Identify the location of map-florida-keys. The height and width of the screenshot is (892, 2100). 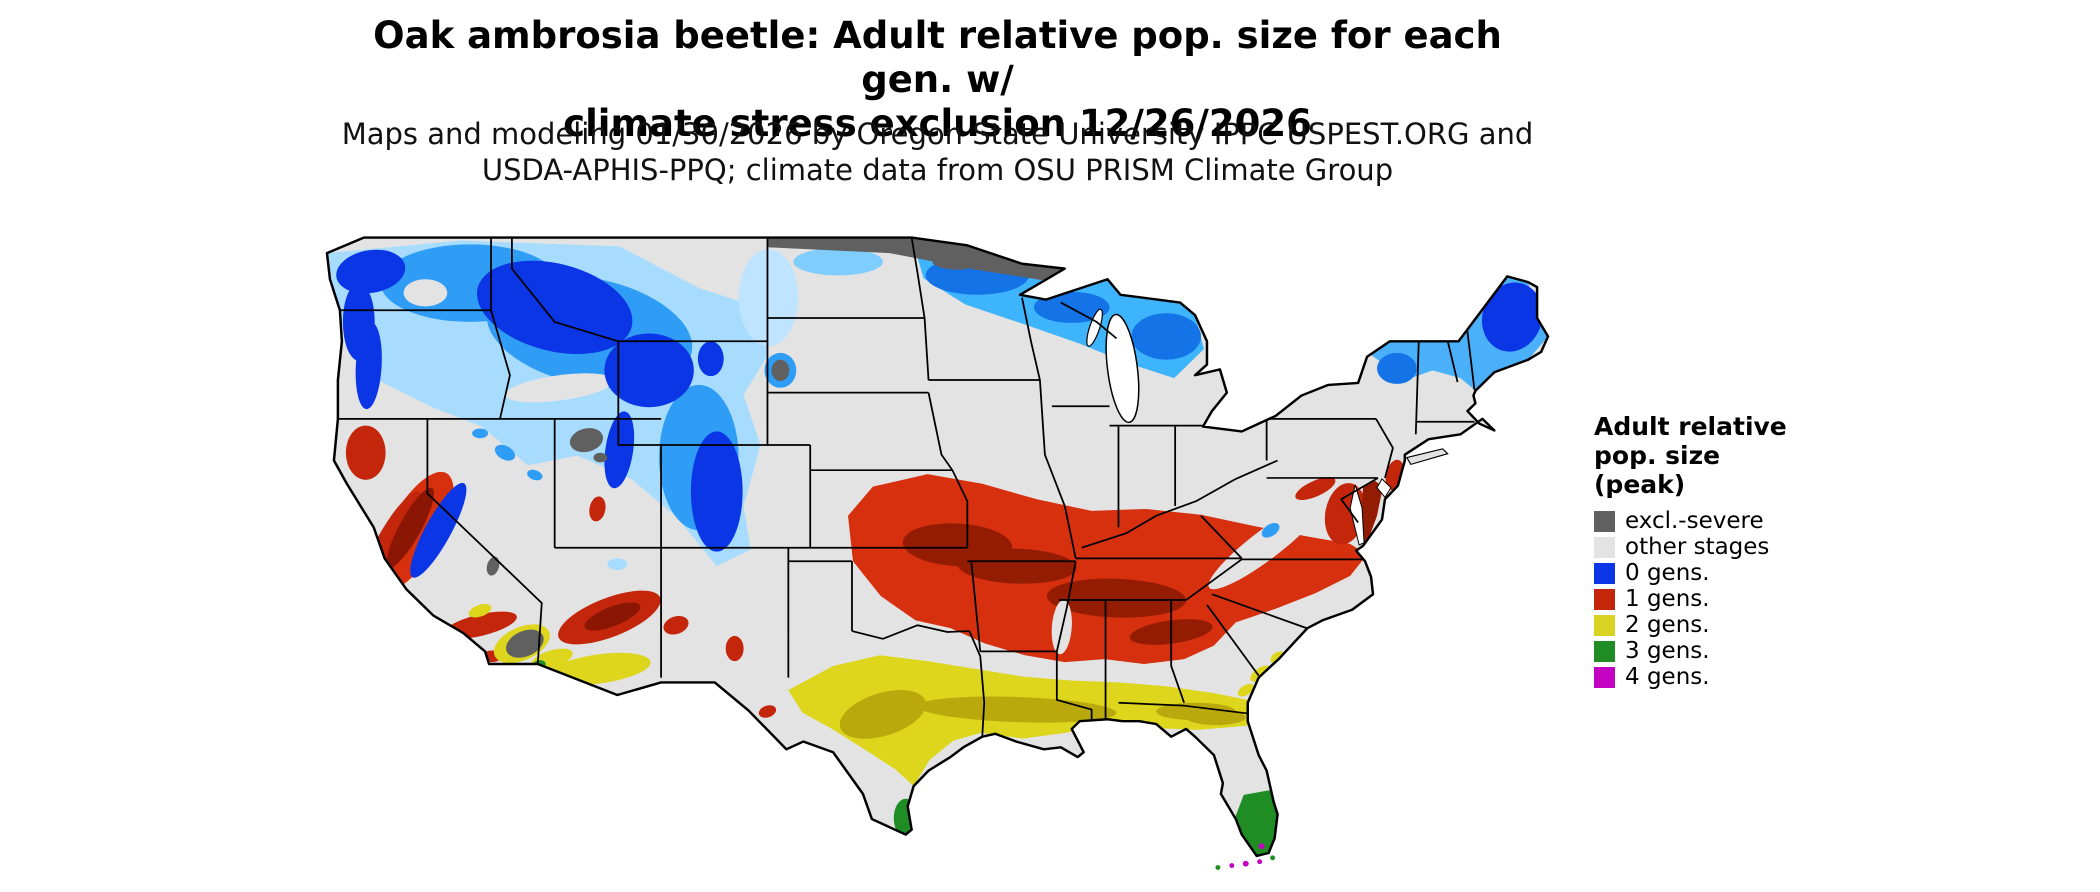
(1245, 862).